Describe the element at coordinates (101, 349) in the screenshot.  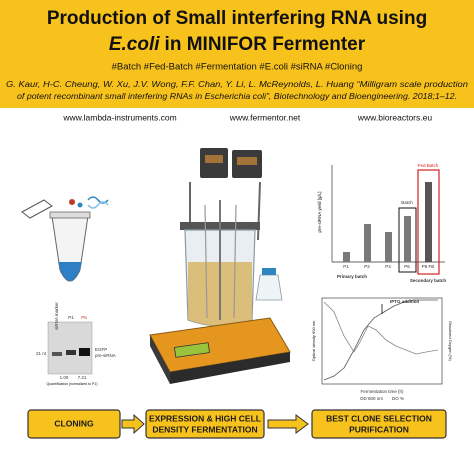
I see `gel-band-label: EGFP` at that location.